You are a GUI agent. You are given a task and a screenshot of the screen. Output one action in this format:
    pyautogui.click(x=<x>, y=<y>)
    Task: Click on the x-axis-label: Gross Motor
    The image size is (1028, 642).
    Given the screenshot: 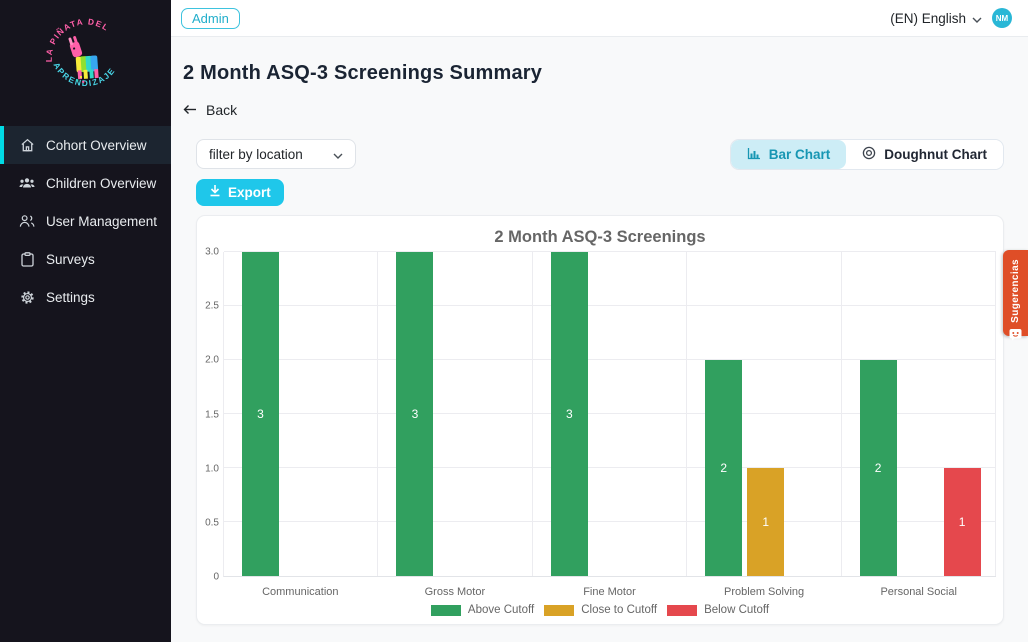 What is the action you would take?
    pyautogui.click(x=455, y=592)
    